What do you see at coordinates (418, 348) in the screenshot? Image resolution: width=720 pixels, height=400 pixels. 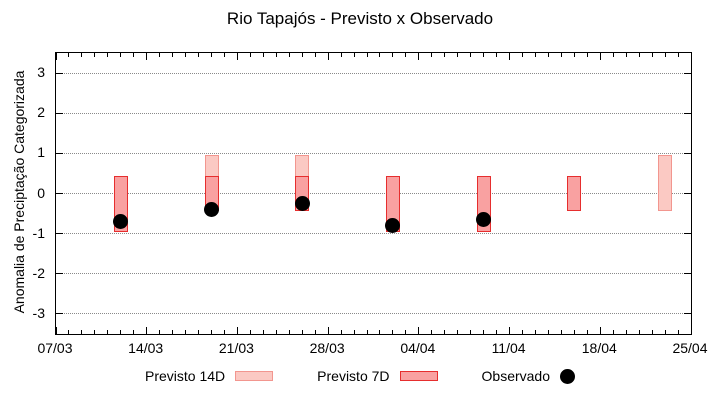 I see `x-tick-label: 04/04` at bounding box center [418, 348].